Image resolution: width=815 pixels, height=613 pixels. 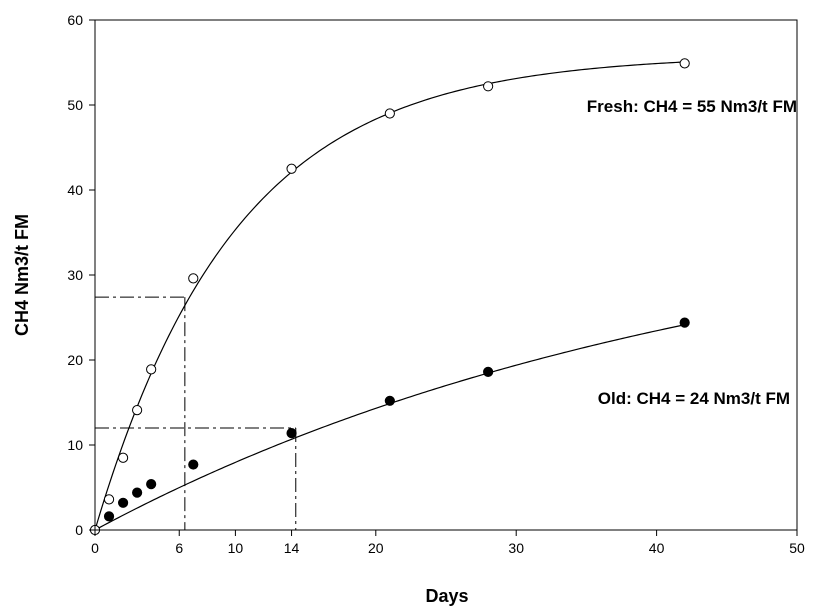 I want to click on x-tick-label: 40, so click(x=657, y=548).